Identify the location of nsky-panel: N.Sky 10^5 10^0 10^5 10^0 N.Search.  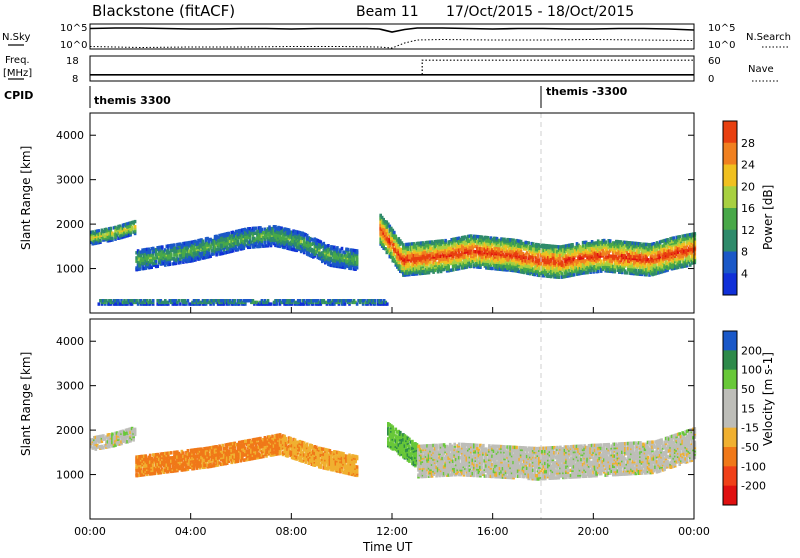
(396, 37).